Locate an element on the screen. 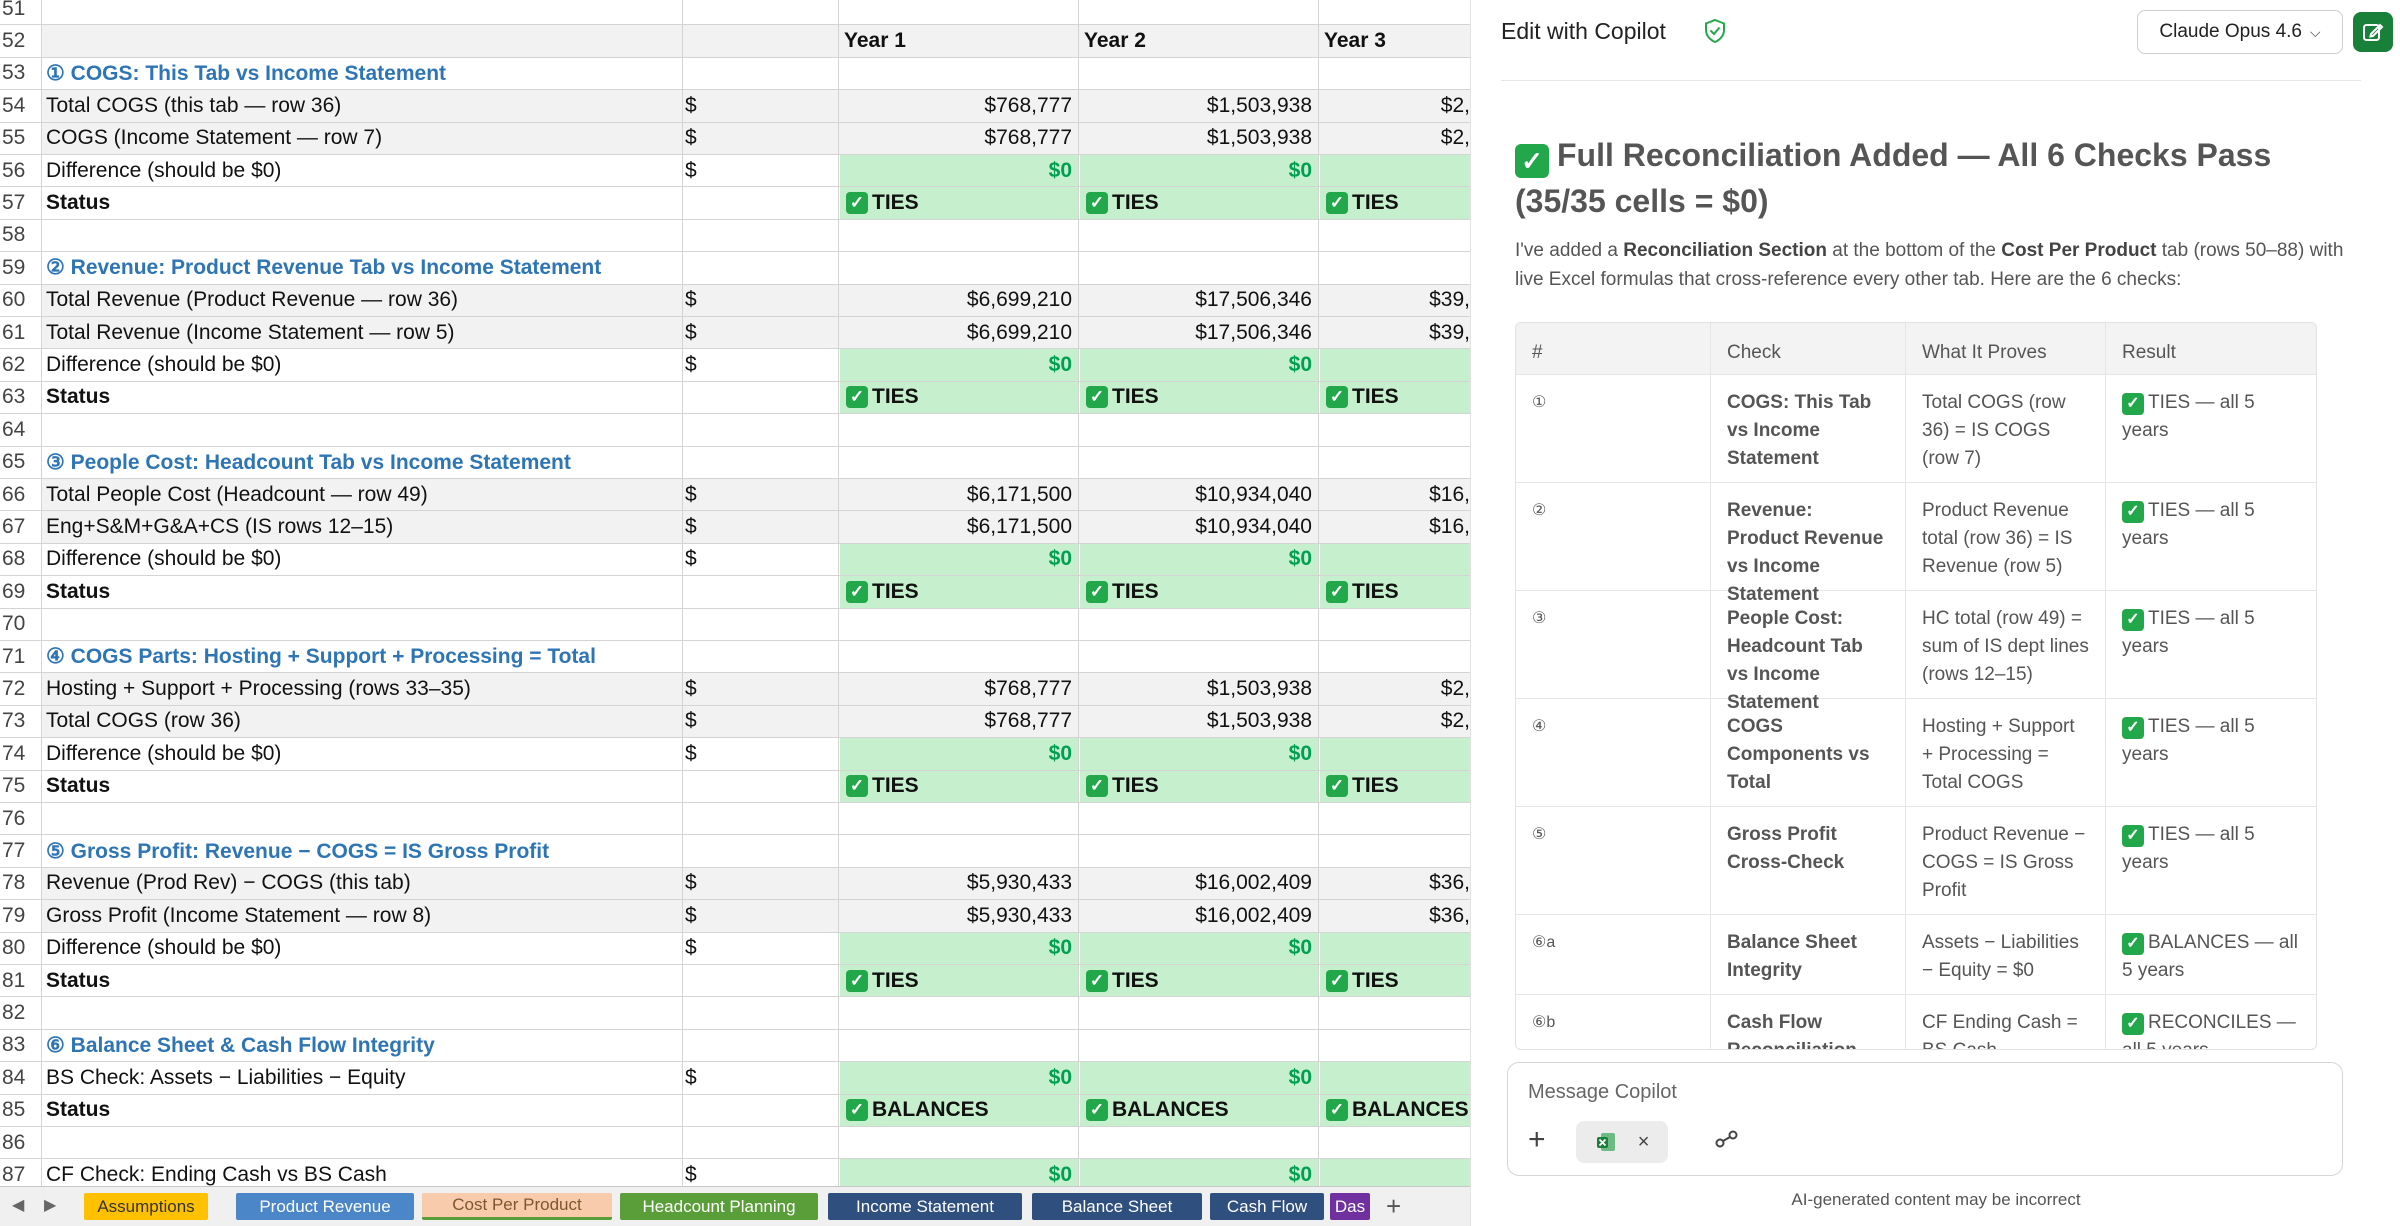  row-label: Gross Profit (Income Statement — row 8) is located at coordinates (239, 915).